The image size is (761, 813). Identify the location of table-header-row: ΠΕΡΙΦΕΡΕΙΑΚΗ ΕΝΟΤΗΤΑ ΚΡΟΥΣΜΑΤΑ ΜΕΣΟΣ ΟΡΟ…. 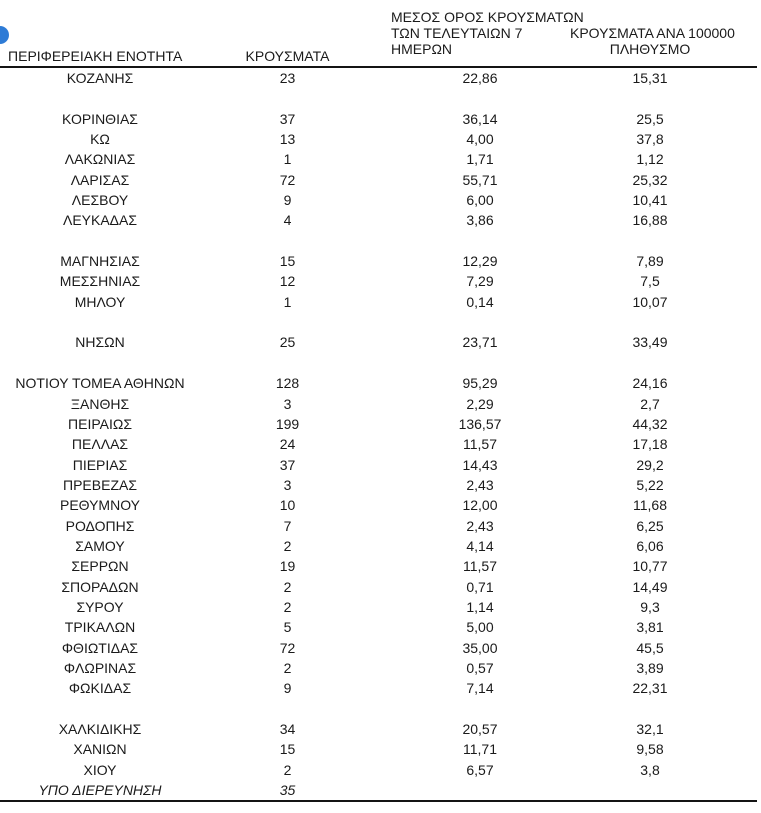
(378, 34).